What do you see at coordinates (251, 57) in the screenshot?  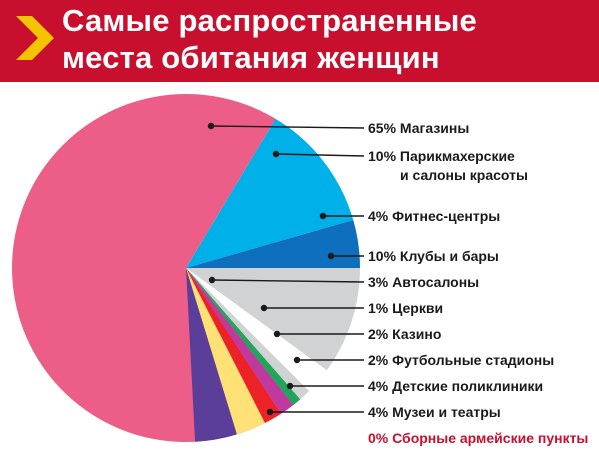 I see `title-line-2: места обитания женщин` at bounding box center [251, 57].